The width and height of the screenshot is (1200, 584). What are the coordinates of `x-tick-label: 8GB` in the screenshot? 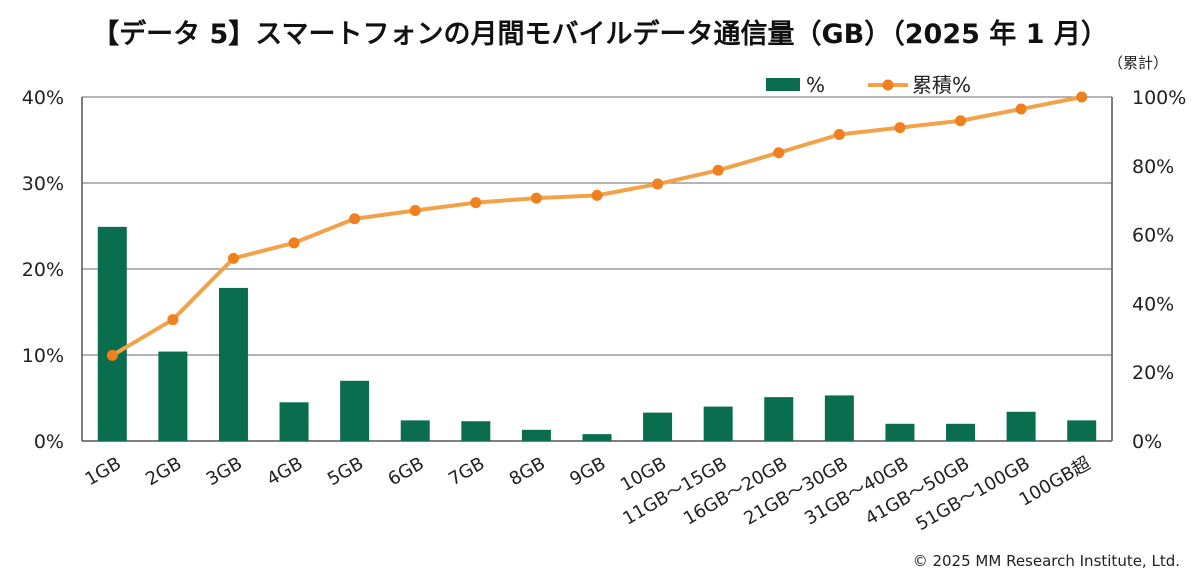 It's located at (527, 471).